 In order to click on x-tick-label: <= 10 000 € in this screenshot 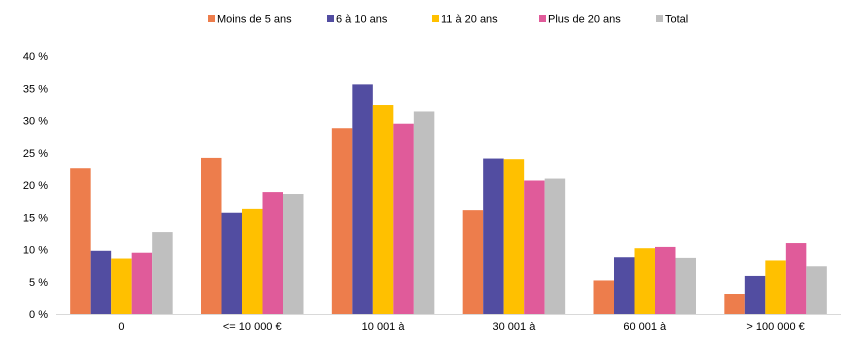, I will do `click(252, 327)`.